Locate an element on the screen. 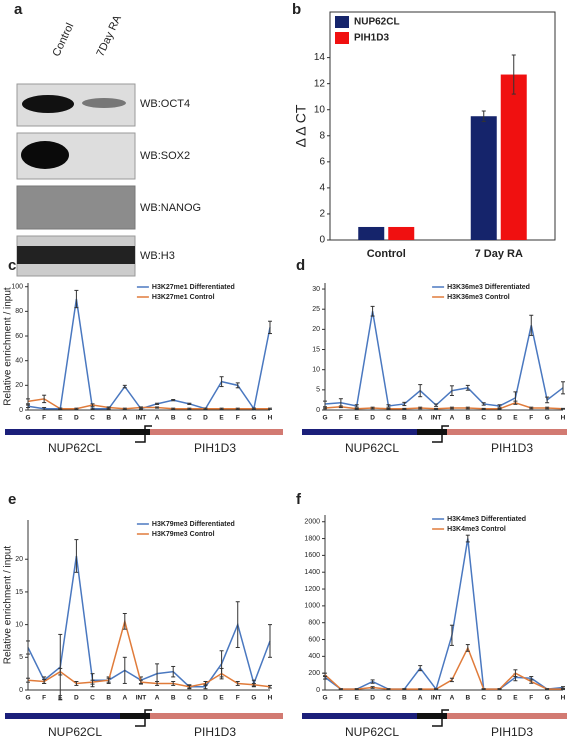  y-tick-label: 30 is located at coordinates (316, 289).